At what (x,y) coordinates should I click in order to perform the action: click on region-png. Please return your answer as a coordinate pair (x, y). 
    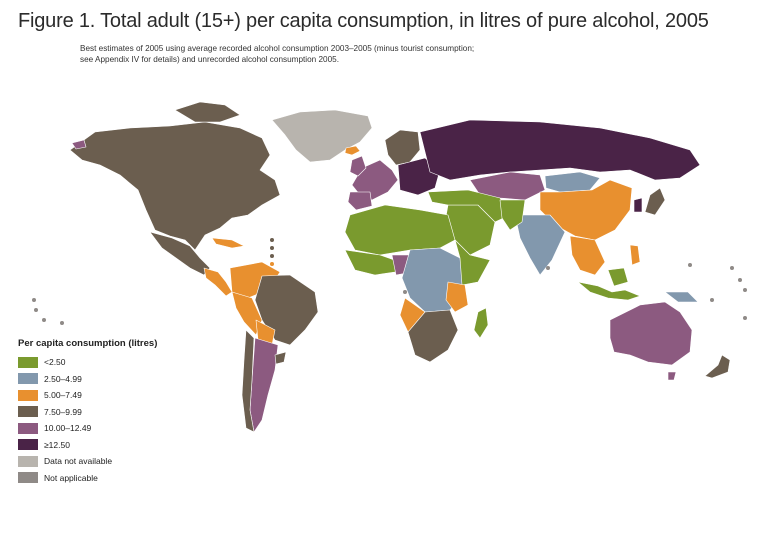
    Looking at the image, I should click on (681, 297).